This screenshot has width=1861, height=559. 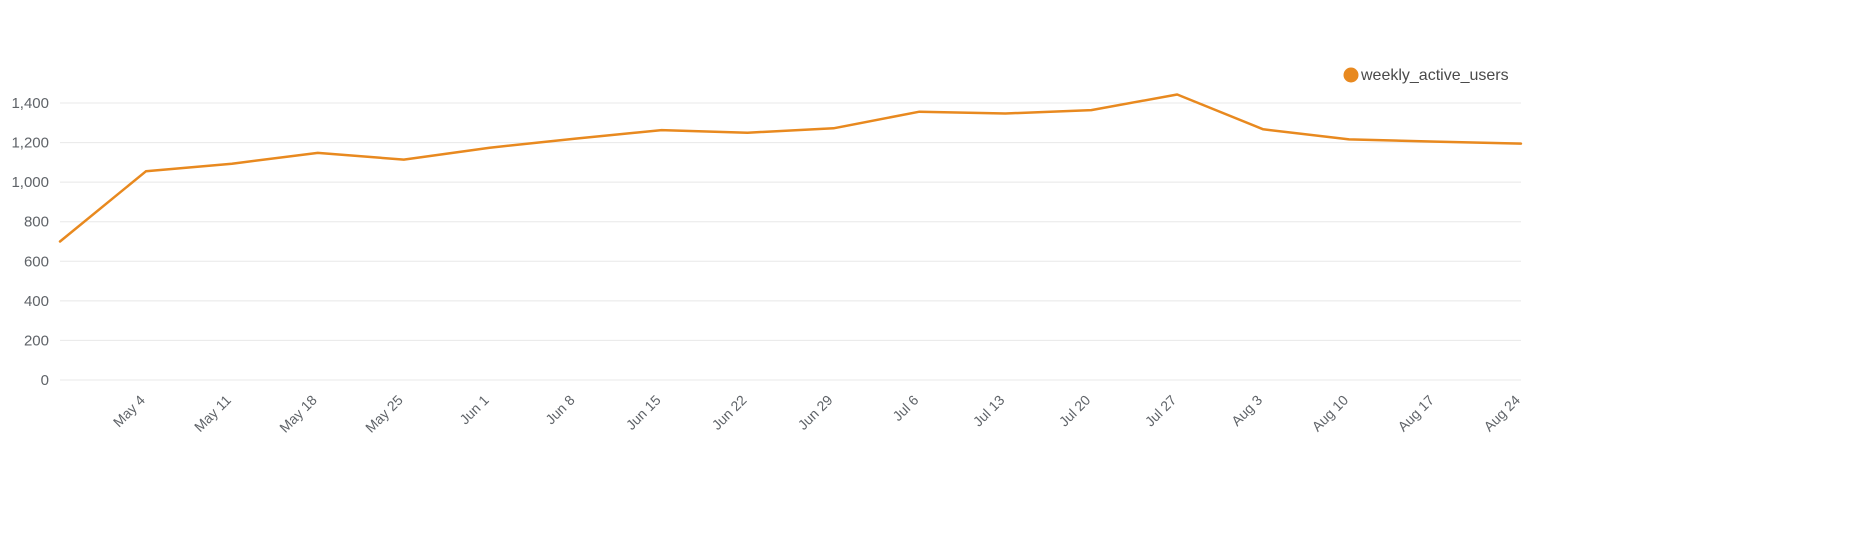 What do you see at coordinates (729, 412) in the screenshot?
I see `x-tick-label: Jun 22` at bounding box center [729, 412].